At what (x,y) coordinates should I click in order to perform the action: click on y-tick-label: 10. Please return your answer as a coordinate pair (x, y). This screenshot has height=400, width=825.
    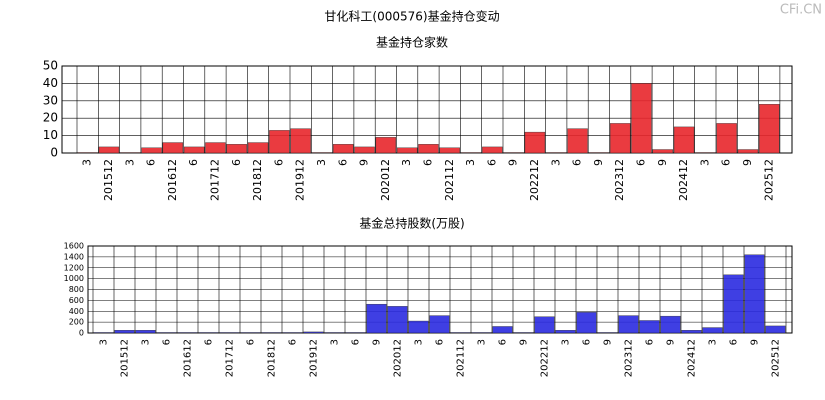
    Looking at the image, I should click on (50, 135).